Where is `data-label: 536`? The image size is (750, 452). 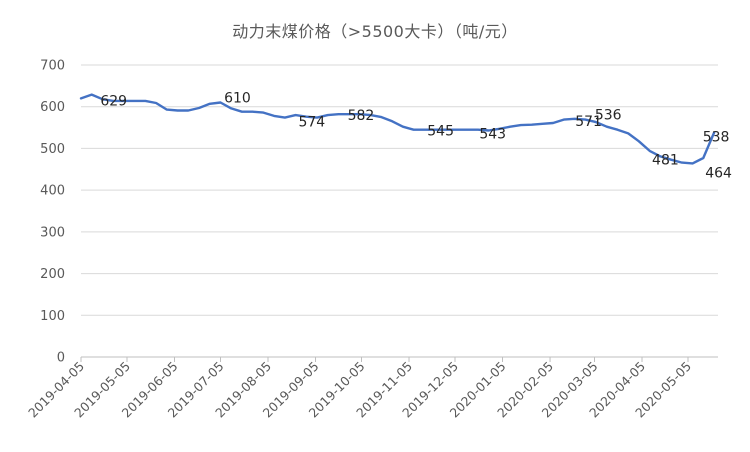 data-label: 536 is located at coordinates (608, 115).